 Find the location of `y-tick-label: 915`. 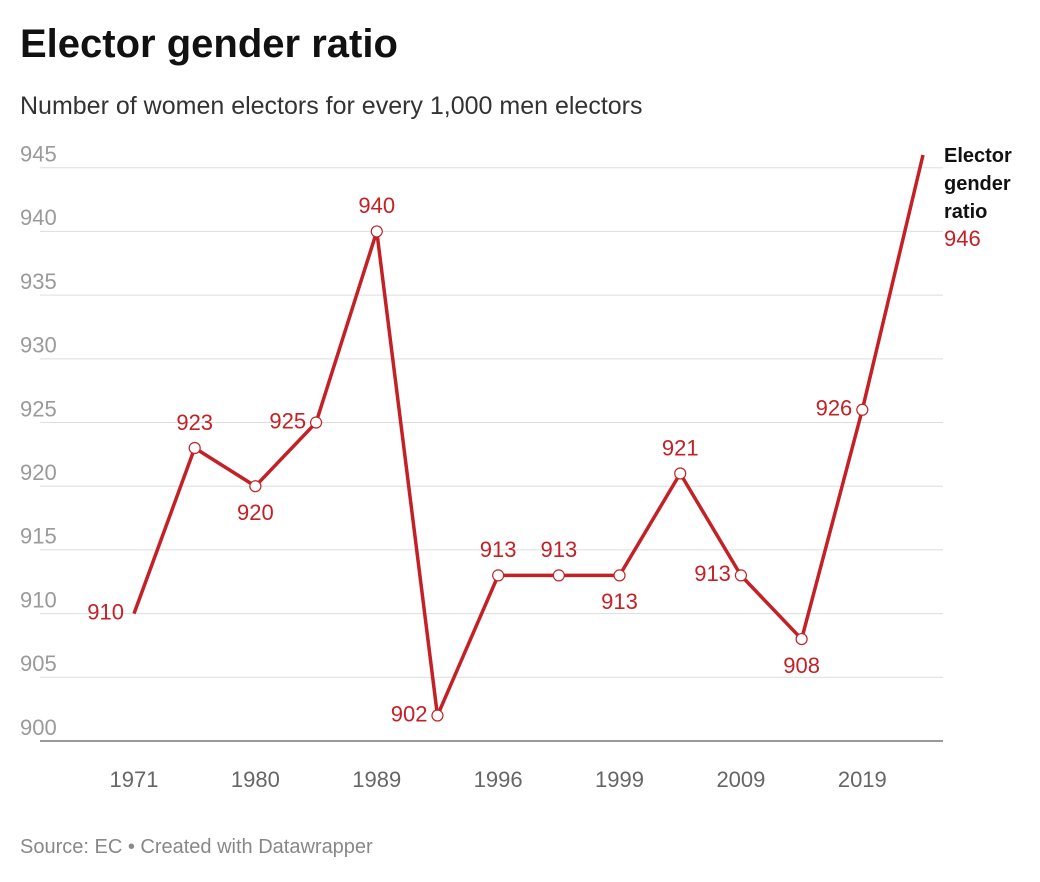

y-tick-label: 915 is located at coordinates (38, 536).